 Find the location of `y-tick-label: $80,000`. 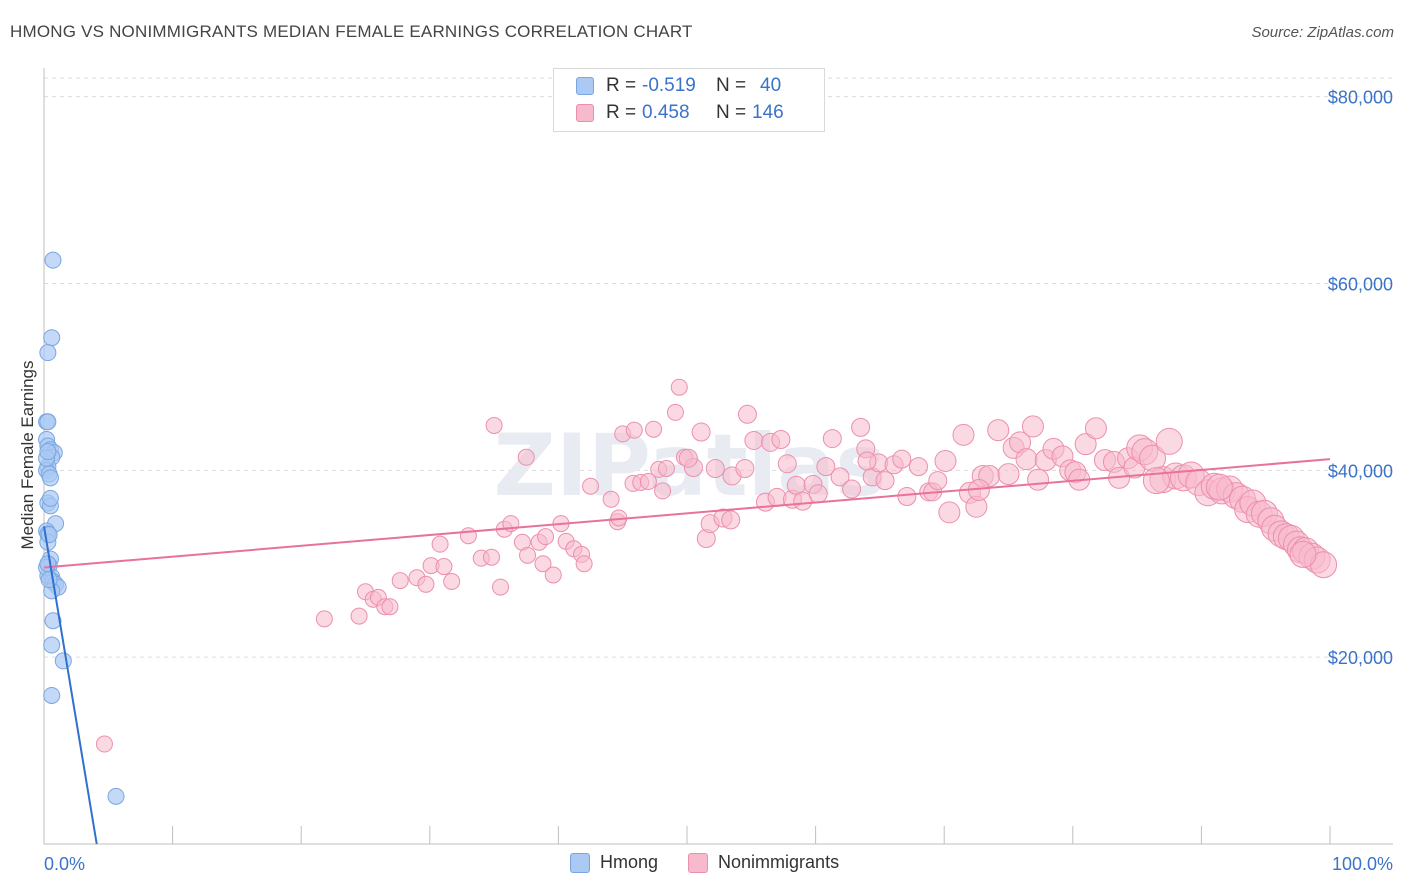

y-tick-label: $80,000 is located at coordinates (1360, 98).